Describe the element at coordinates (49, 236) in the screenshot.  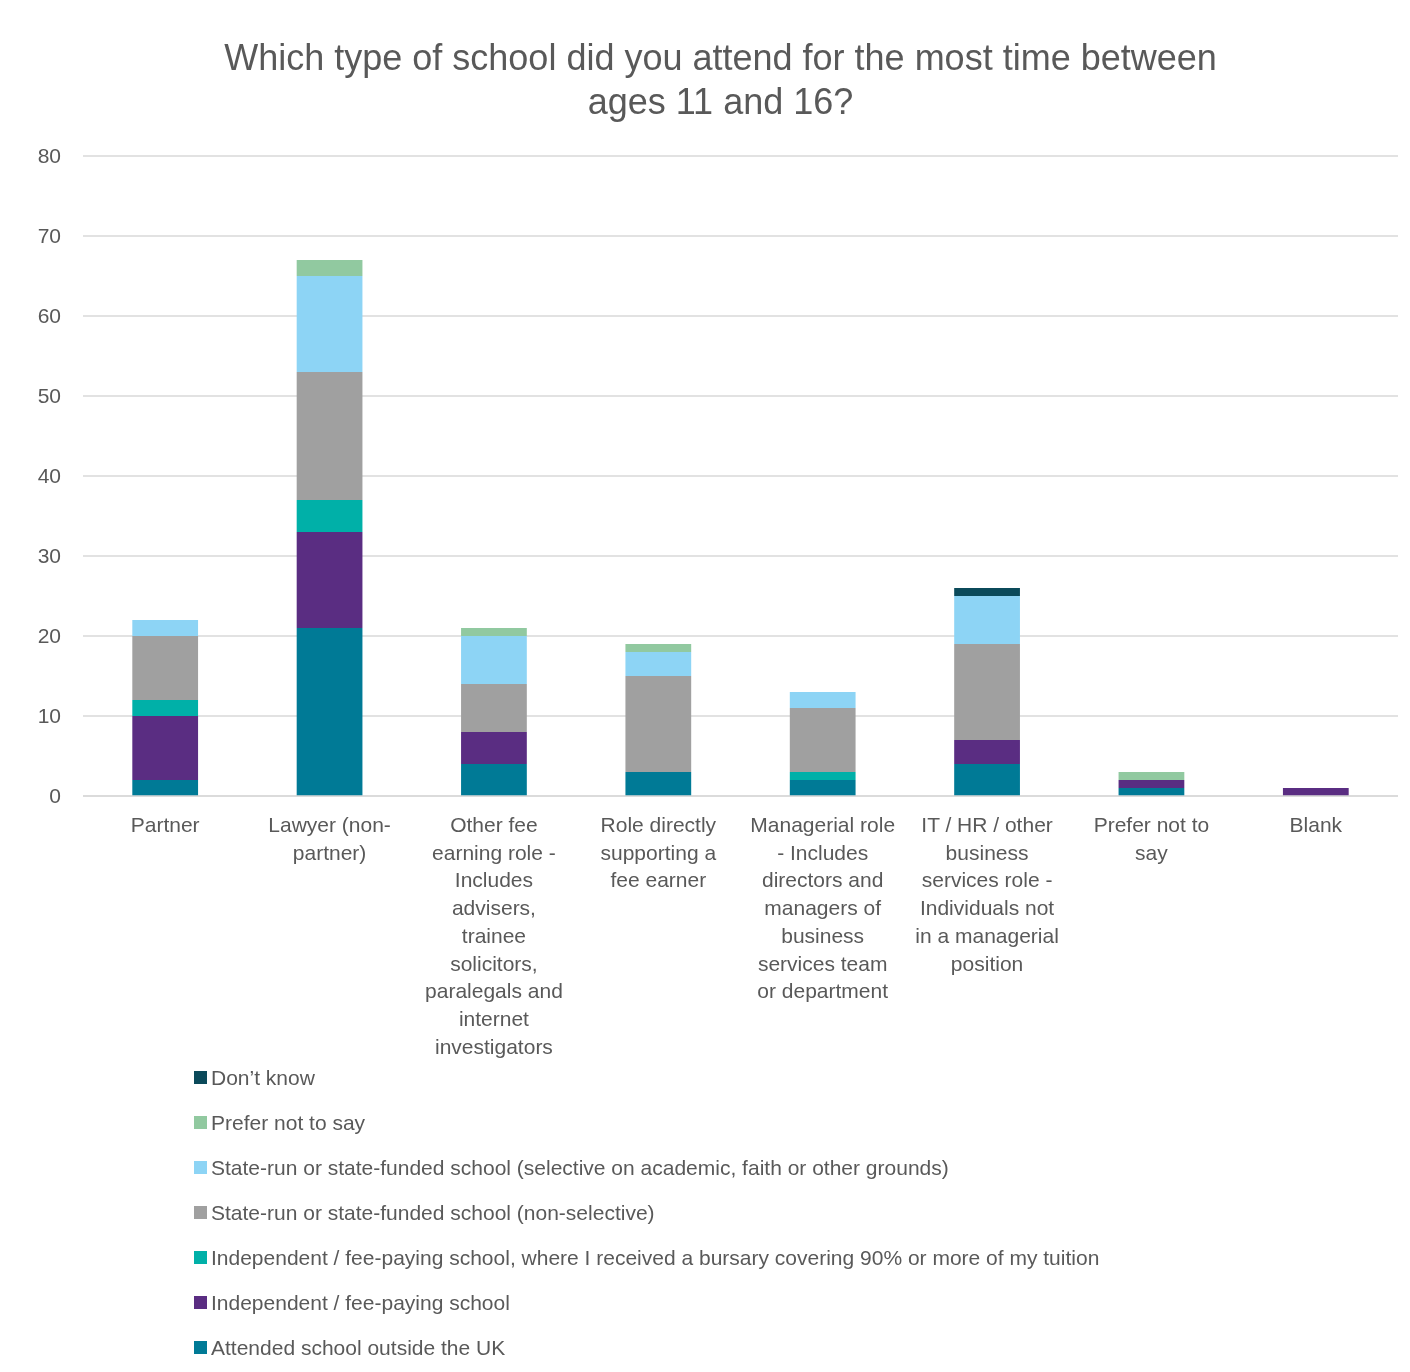
I see `y-tick-label: 70` at that location.